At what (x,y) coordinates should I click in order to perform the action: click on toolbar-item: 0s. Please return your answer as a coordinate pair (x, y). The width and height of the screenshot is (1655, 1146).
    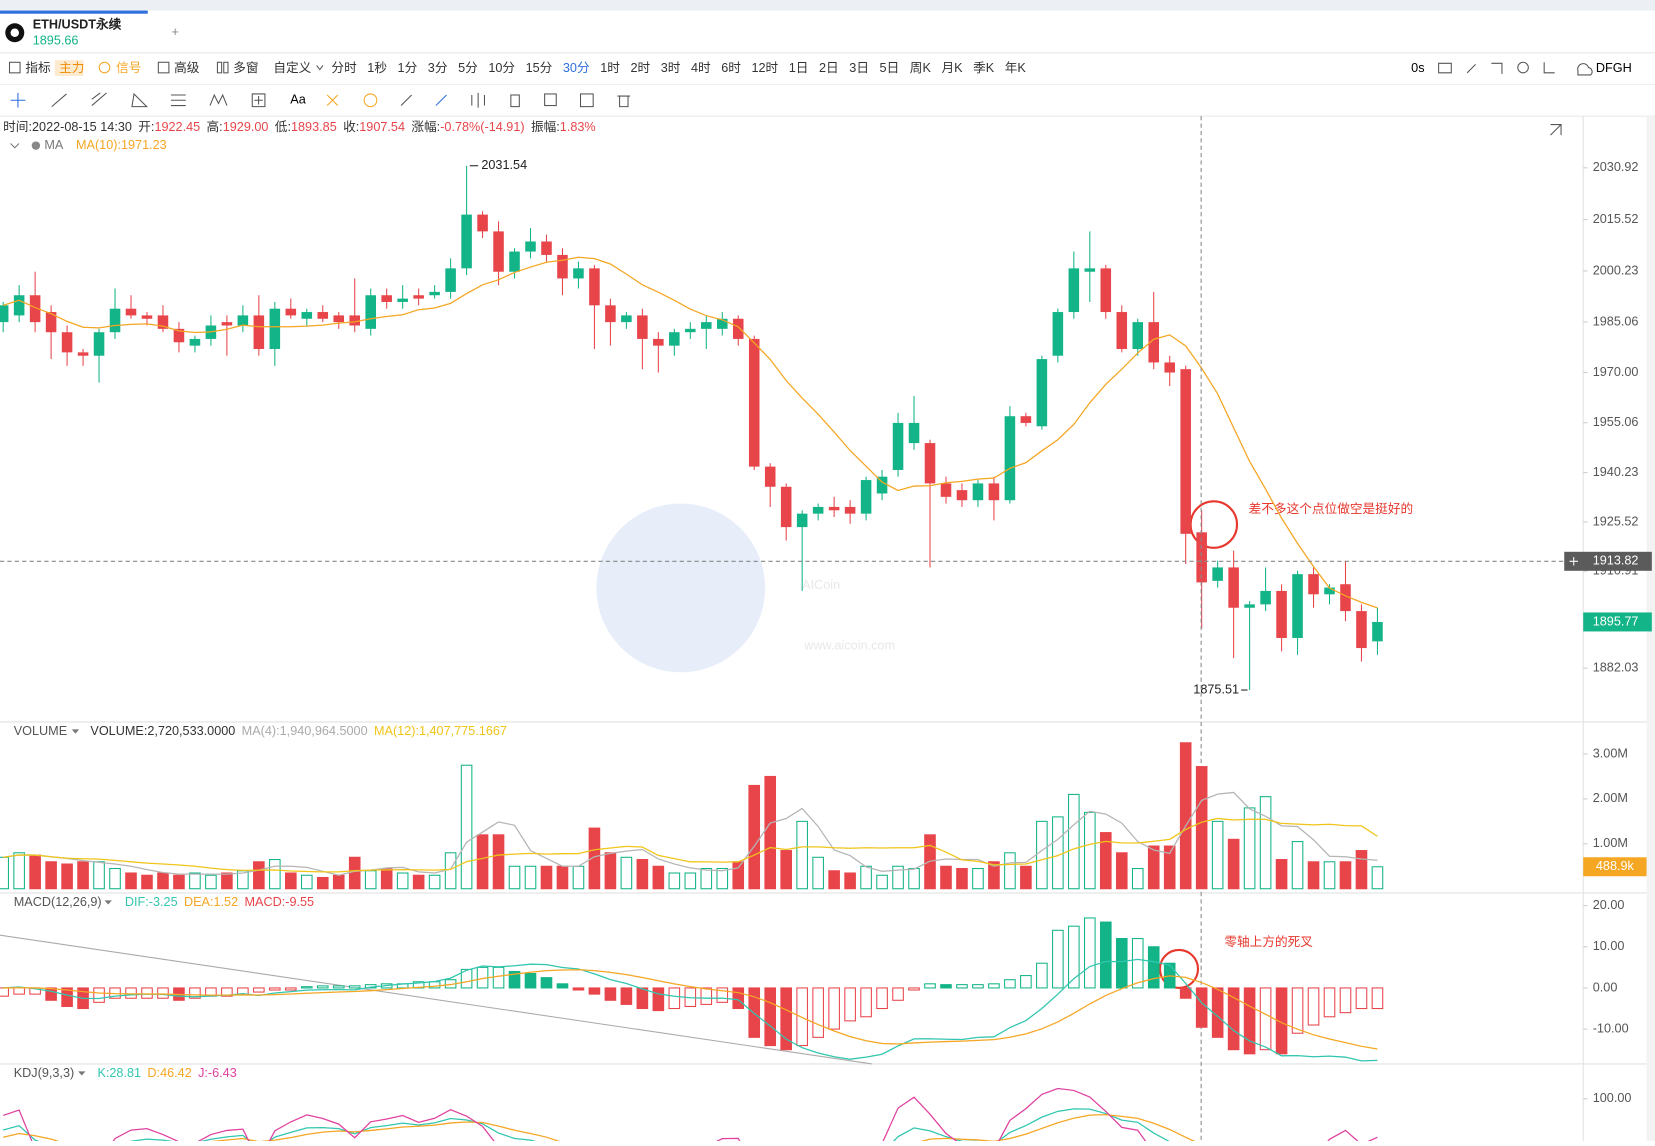
    Looking at the image, I should click on (1417, 68).